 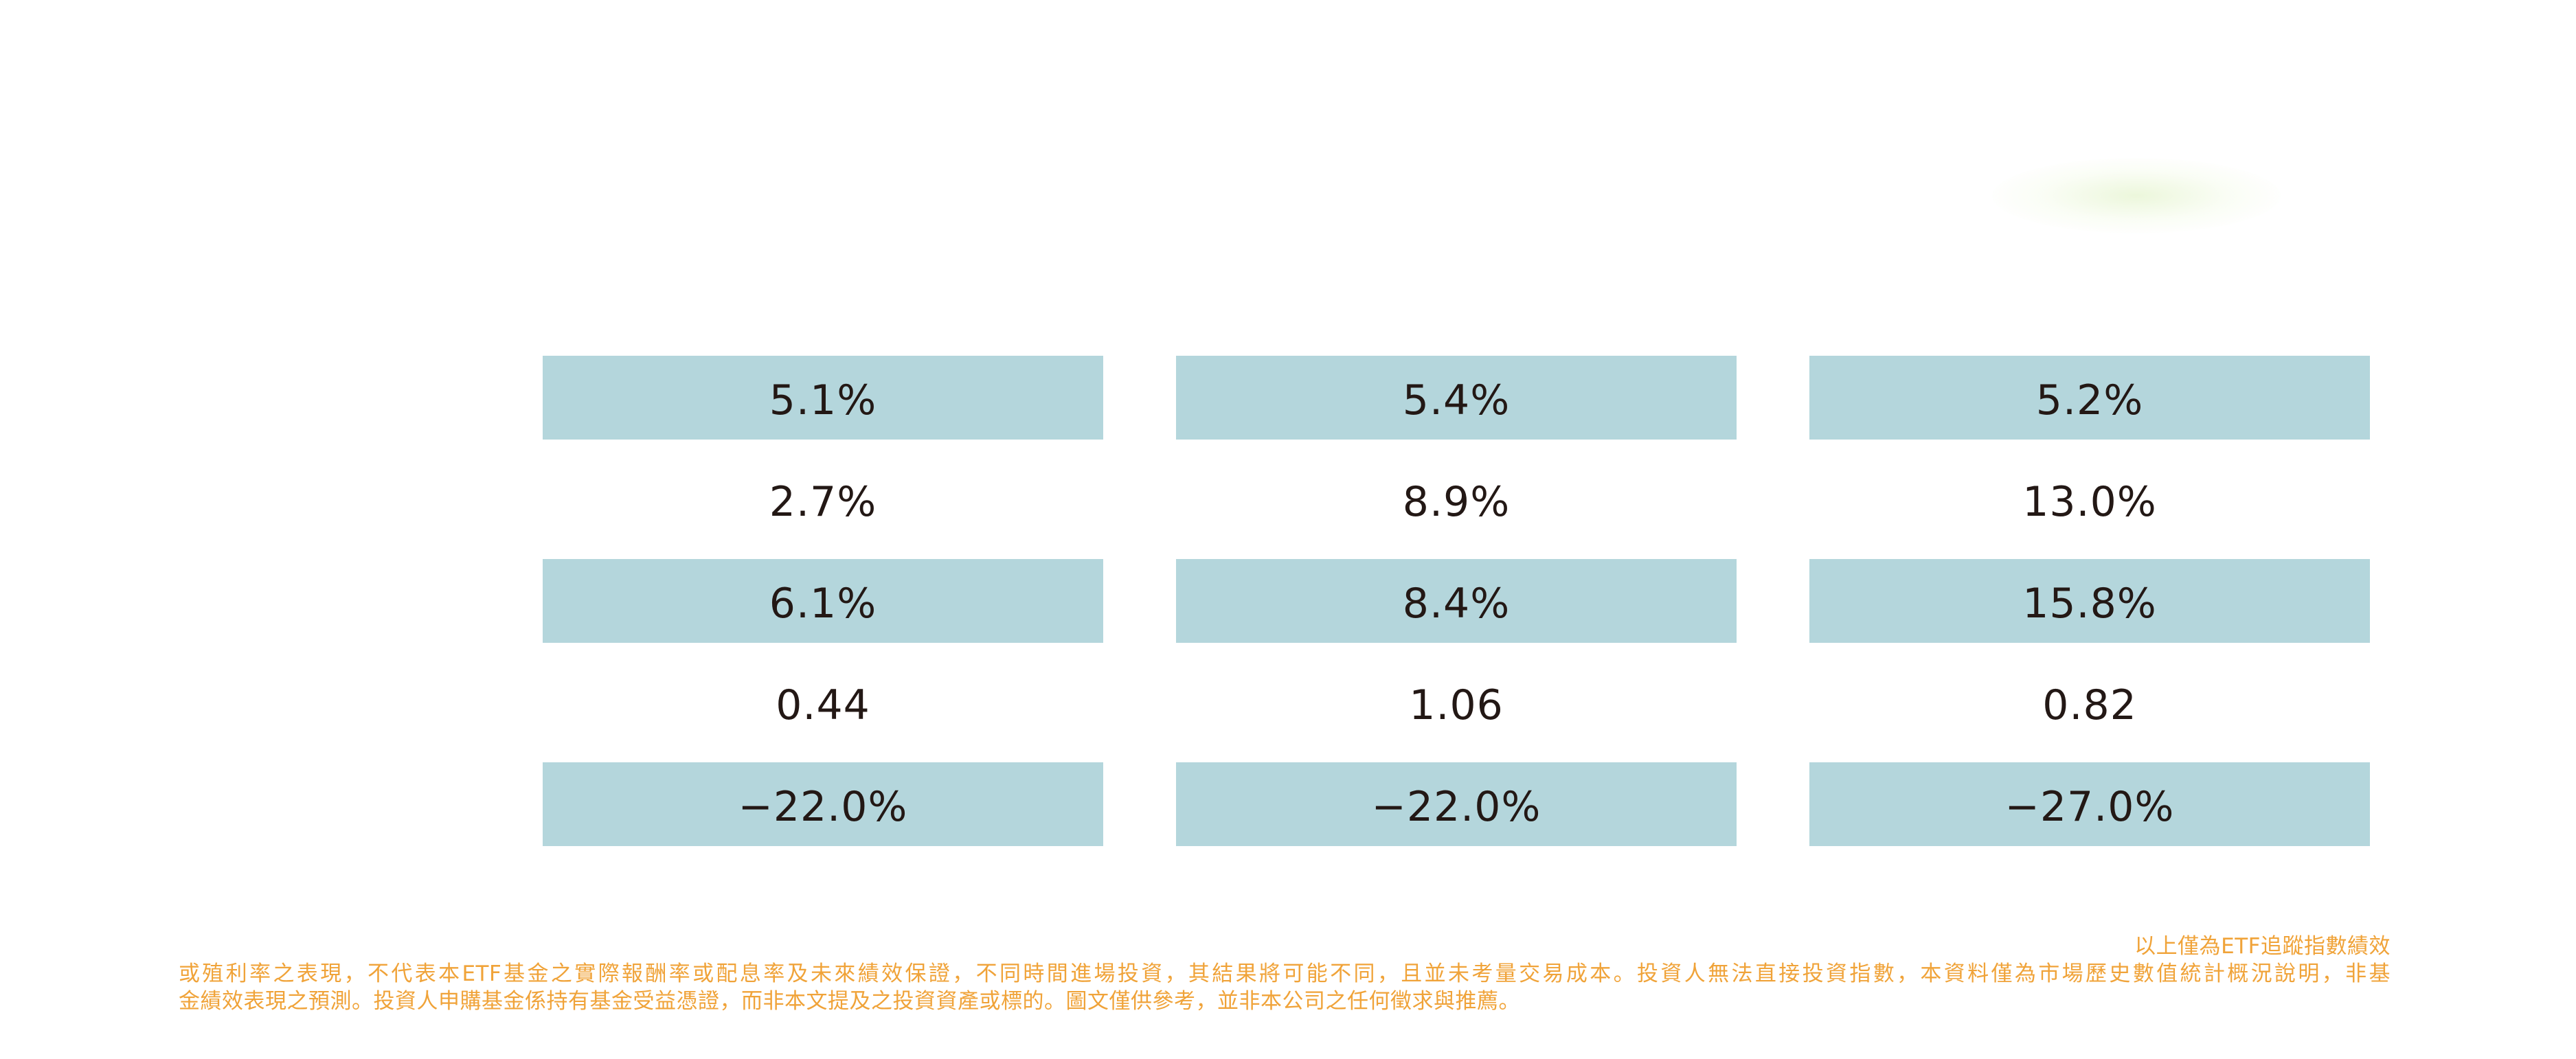 I want to click on table-cell: 0.82, so click(x=2089, y=705).